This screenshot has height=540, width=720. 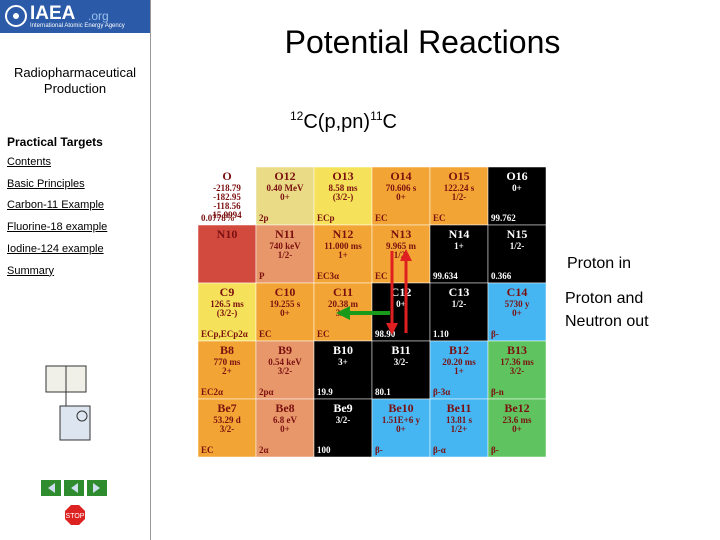 What do you see at coordinates (374, 292) in the screenshot?
I see `arrows` at bounding box center [374, 292].